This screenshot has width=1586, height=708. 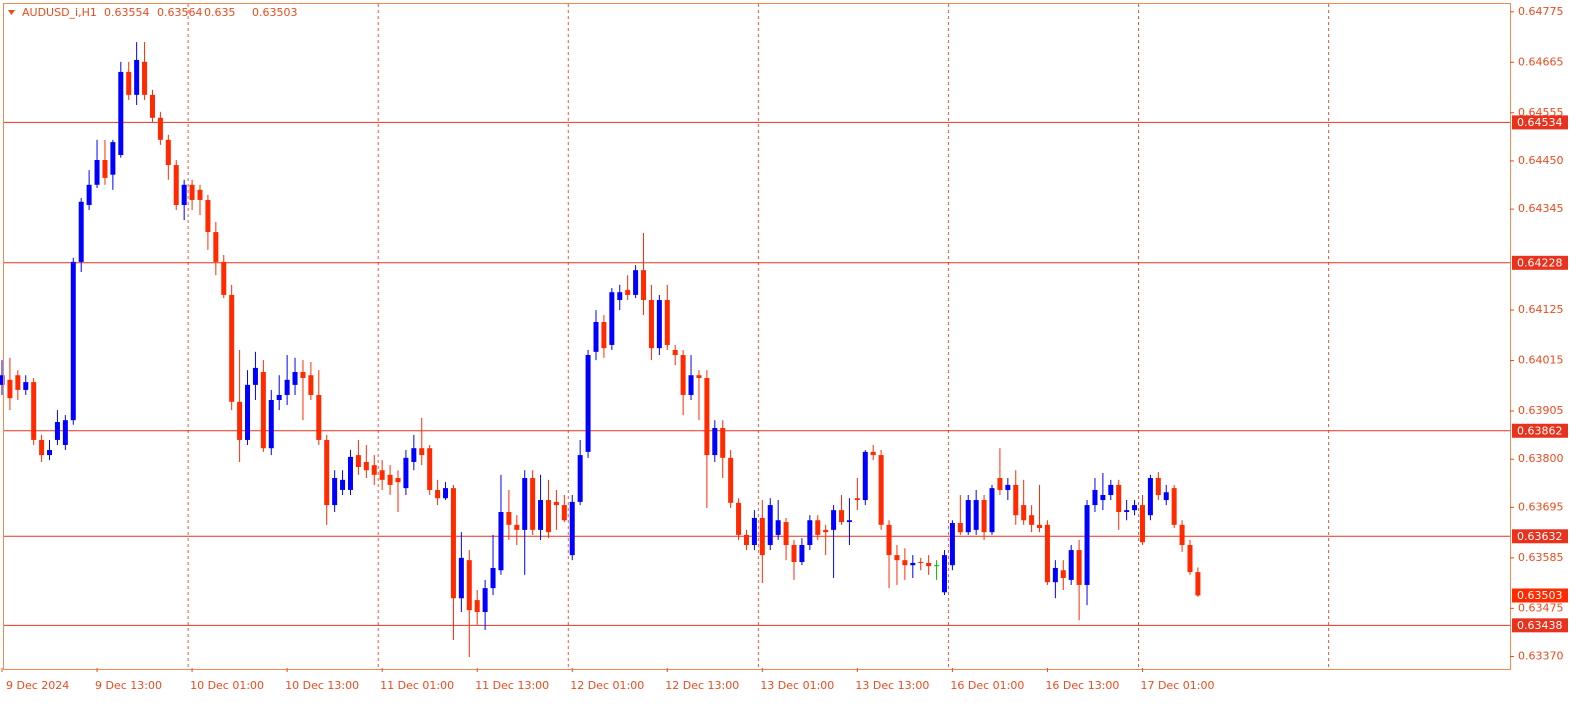 I want to click on price-label: 0.63503, so click(x=1540, y=595).